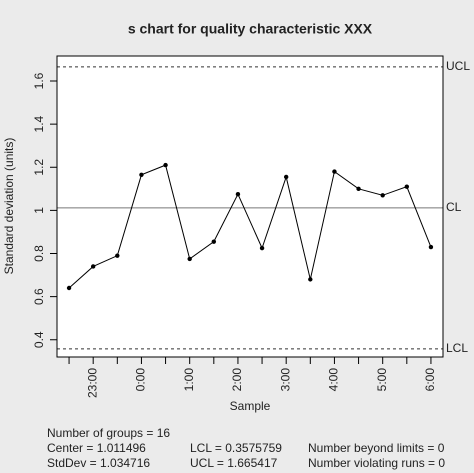 Image resolution: width=474 pixels, height=473 pixels. Describe the element at coordinates (457, 348) in the screenshot. I see `control-line-label: LCL` at that location.